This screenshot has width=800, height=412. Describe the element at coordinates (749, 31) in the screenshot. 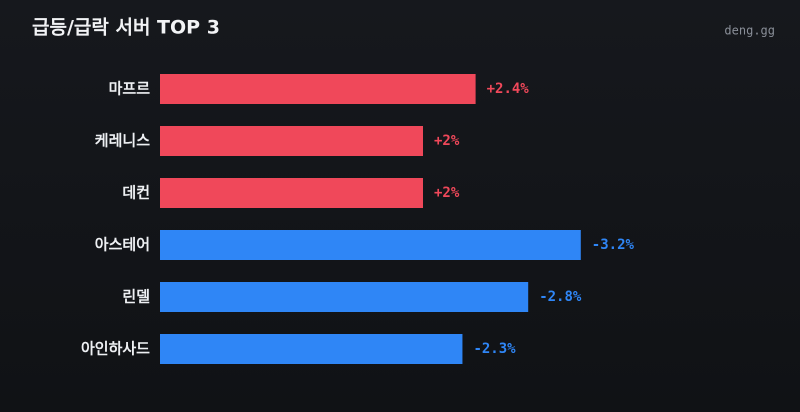

I see `source: deng.gg` at that location.